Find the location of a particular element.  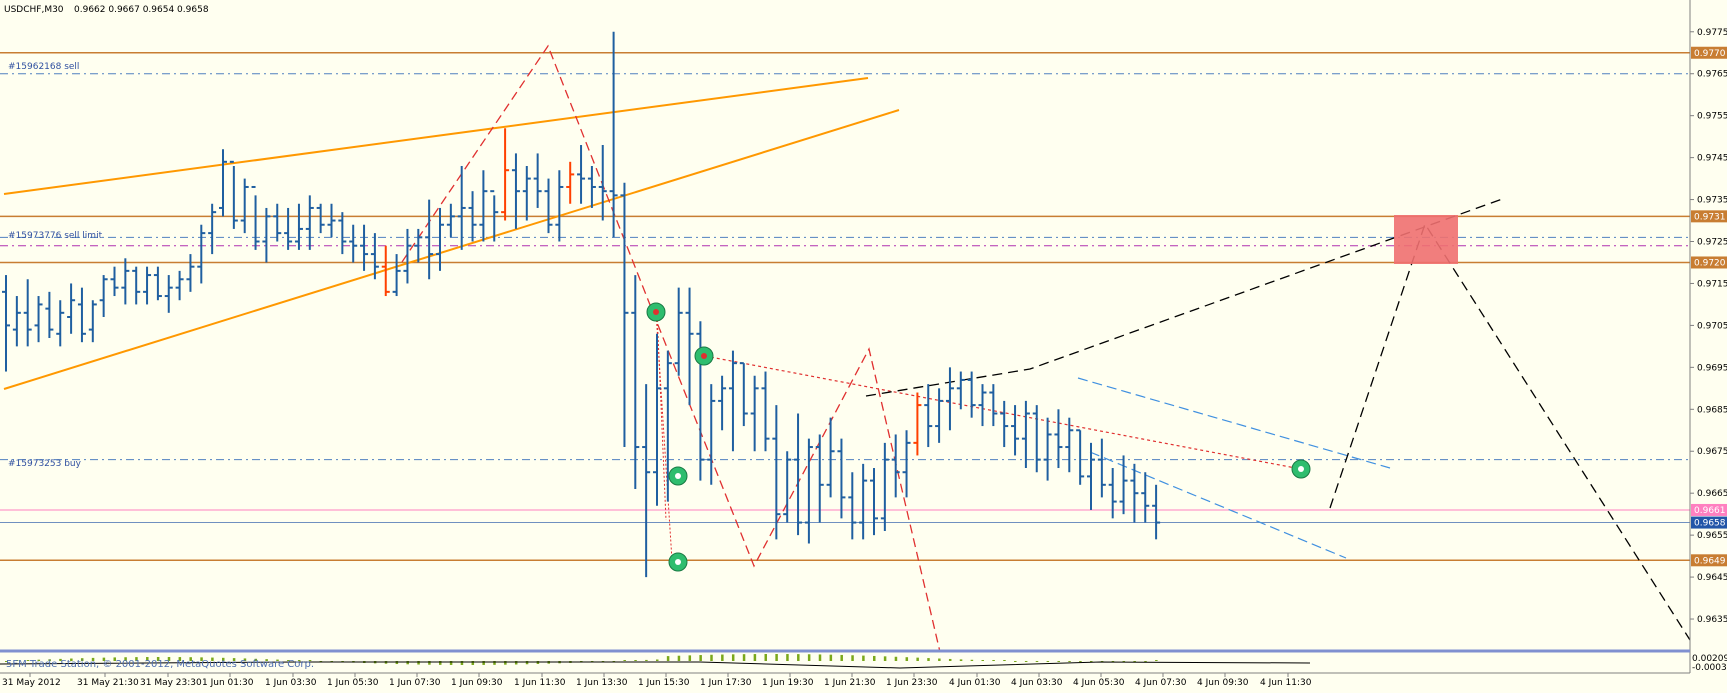

price-tick-label: 0.9695 is located at coordinates (1712, 368).